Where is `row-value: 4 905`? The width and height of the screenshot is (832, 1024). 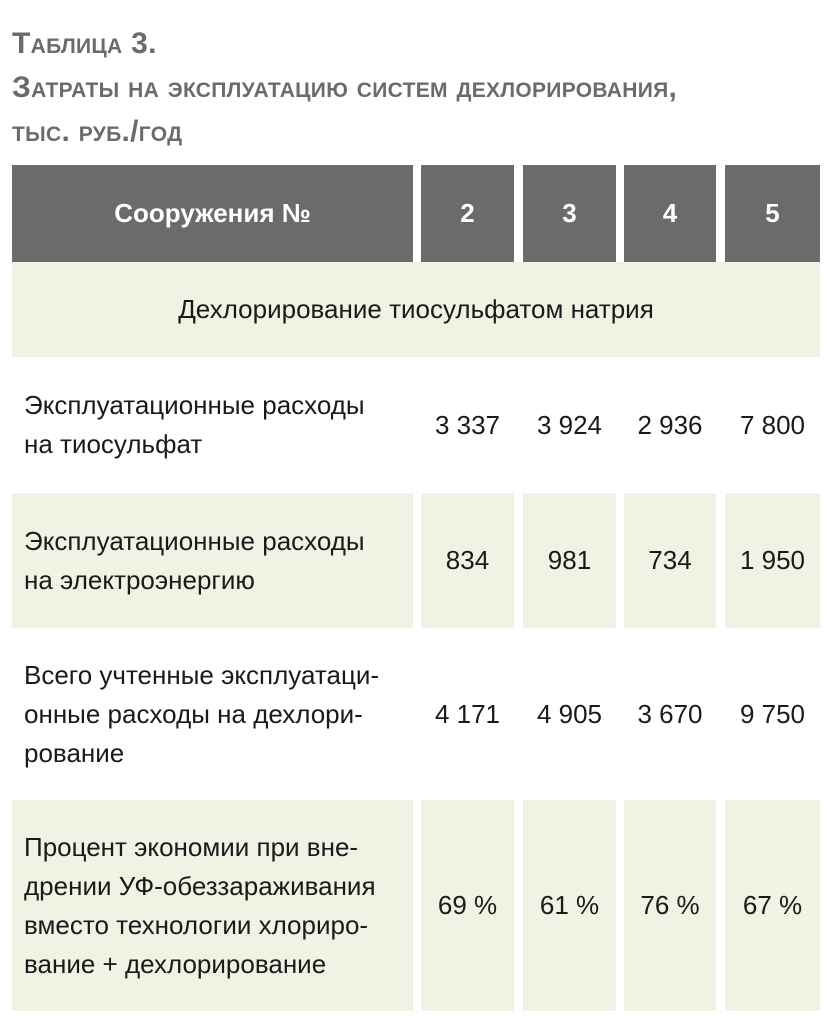 row-value: 4 905 is located at coordinates (569, 713).